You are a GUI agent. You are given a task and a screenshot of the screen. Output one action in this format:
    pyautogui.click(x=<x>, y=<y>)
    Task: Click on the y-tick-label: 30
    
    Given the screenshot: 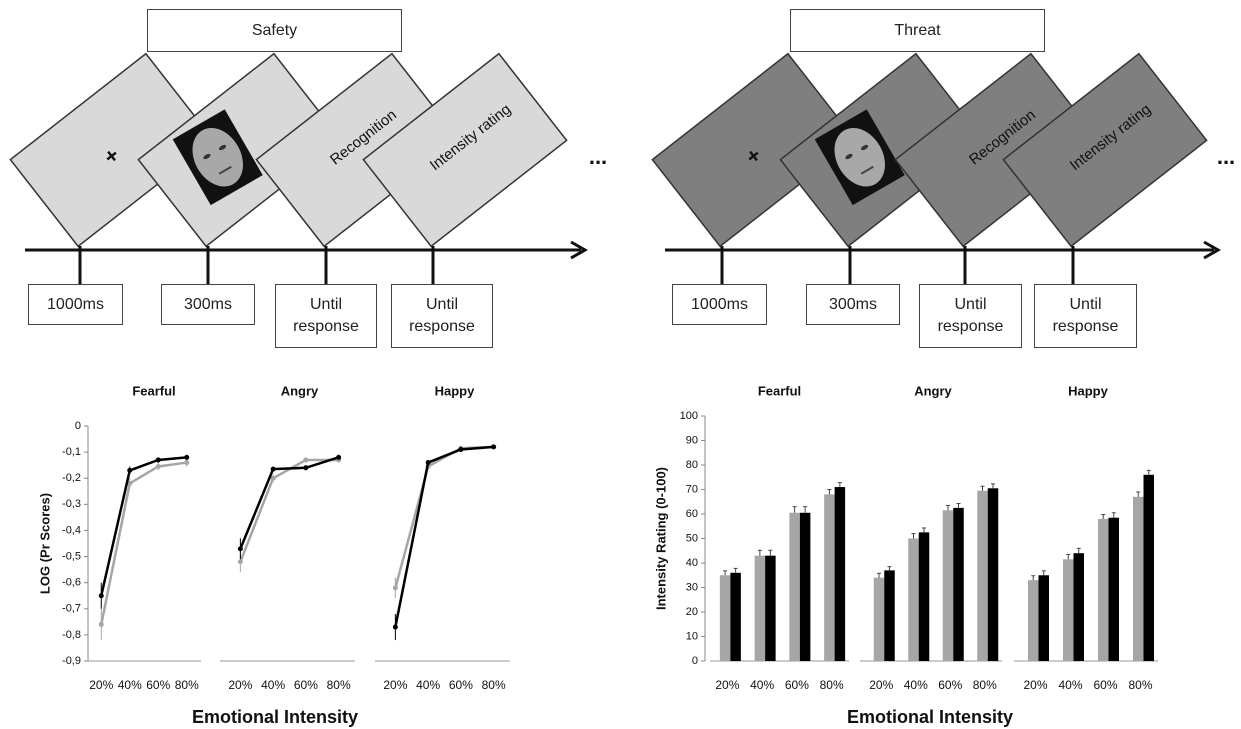 What is the action you would take?
    pyautogui.click(x=692, y=587)
    